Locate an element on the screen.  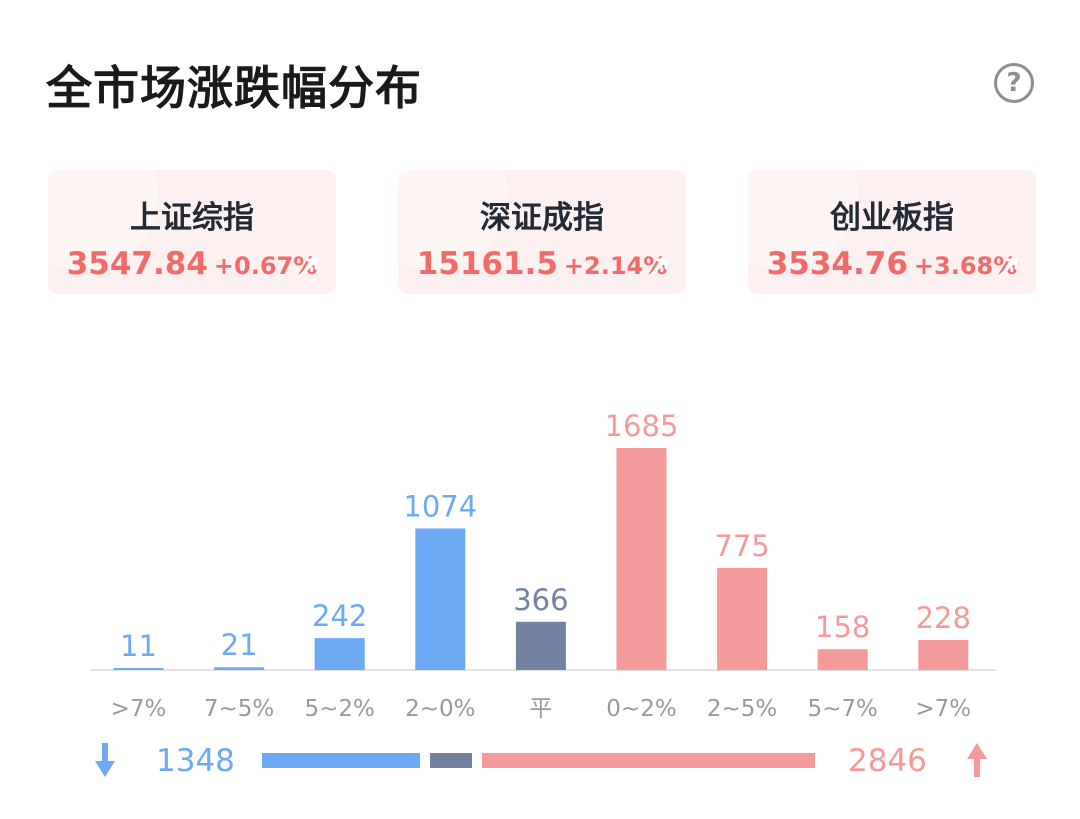
category-label: 2~5% is located at coordinates (742, 709).